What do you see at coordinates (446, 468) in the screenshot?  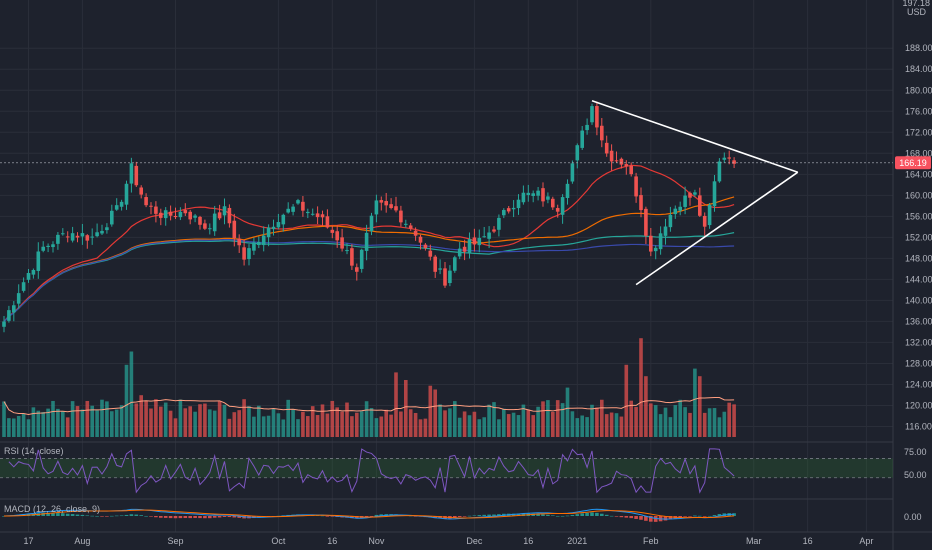 I see `rsi-band` at bounding box center [446, 468].